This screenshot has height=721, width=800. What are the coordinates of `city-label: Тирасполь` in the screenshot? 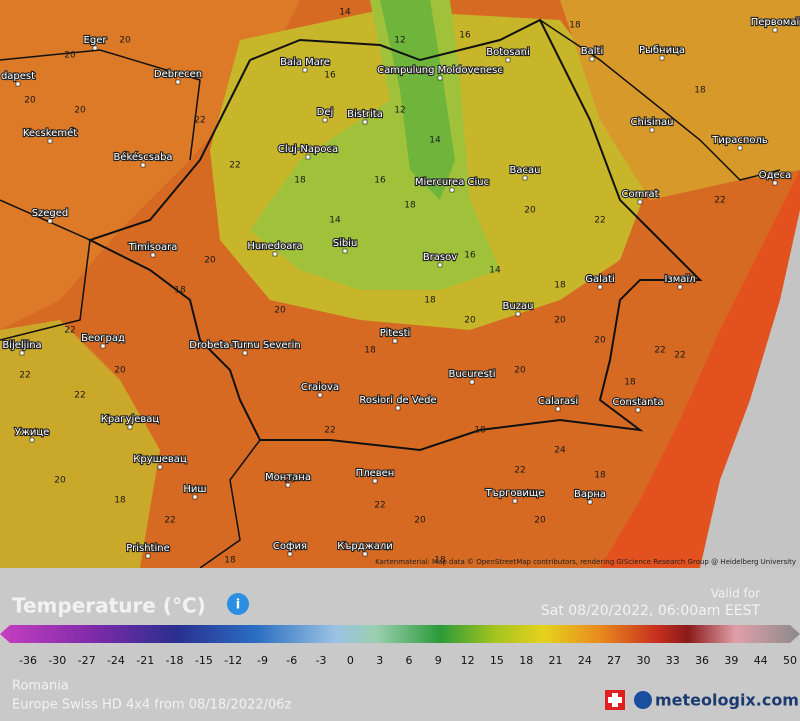 It's located at (739, 140).